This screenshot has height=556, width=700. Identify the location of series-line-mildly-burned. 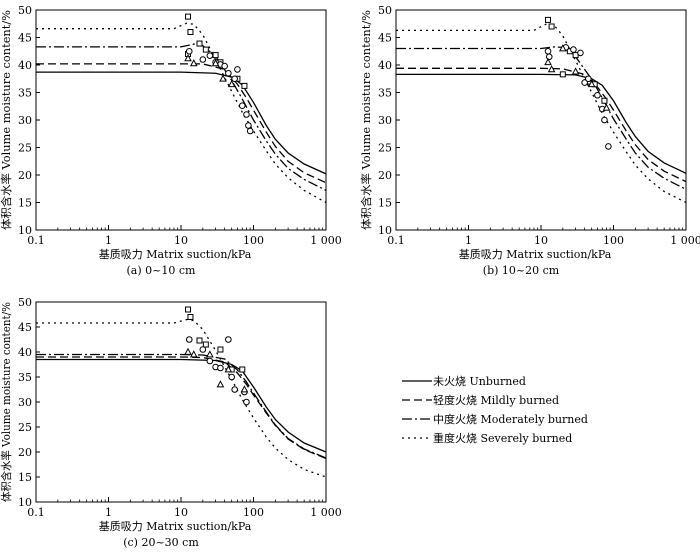
(181, 123).